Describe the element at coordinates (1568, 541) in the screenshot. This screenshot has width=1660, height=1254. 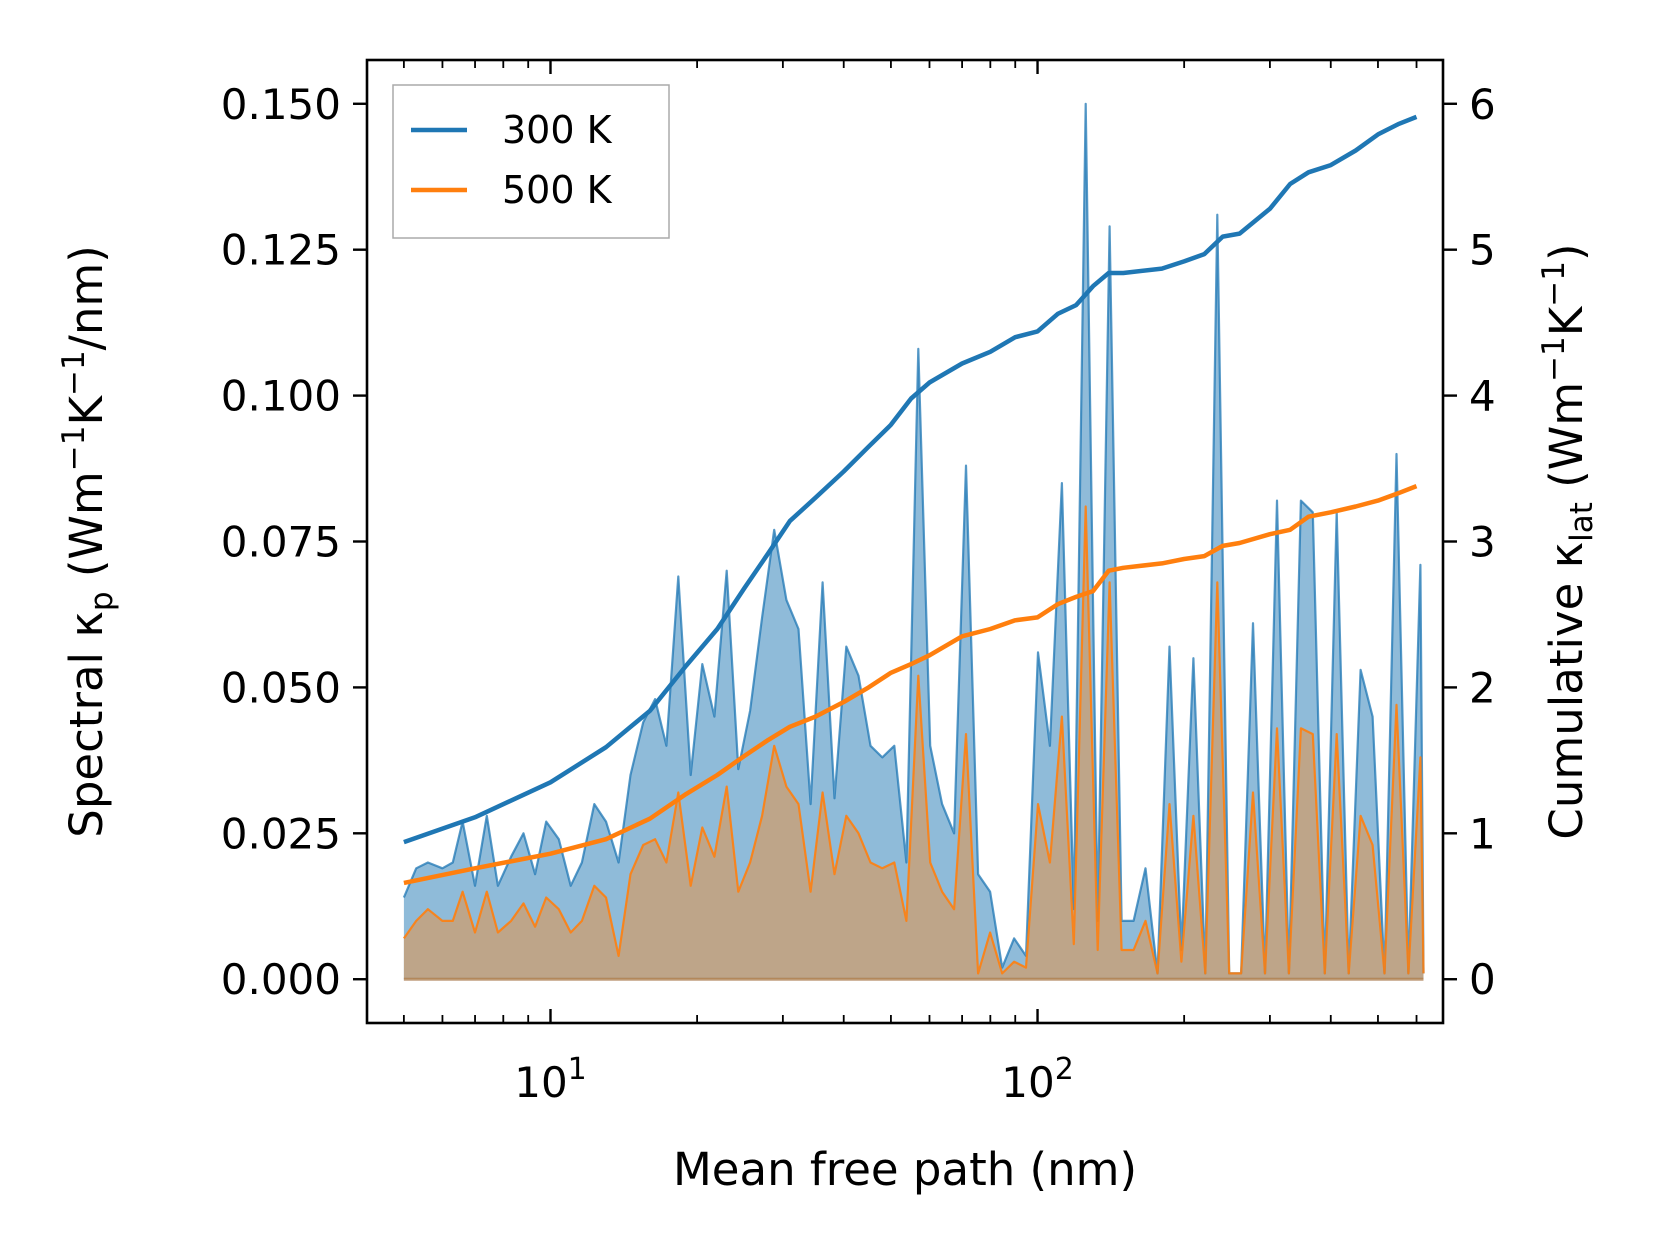
I see `y-right-axis-label: Cumulative κlat (Wm−1K−1)` at that location.